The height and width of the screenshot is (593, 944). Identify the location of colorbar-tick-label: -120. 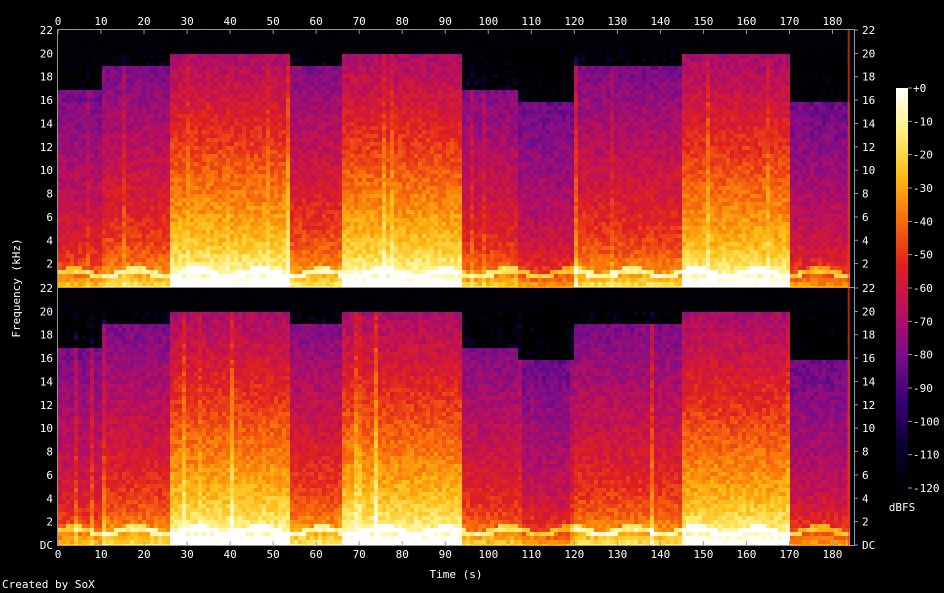
(926, 488).